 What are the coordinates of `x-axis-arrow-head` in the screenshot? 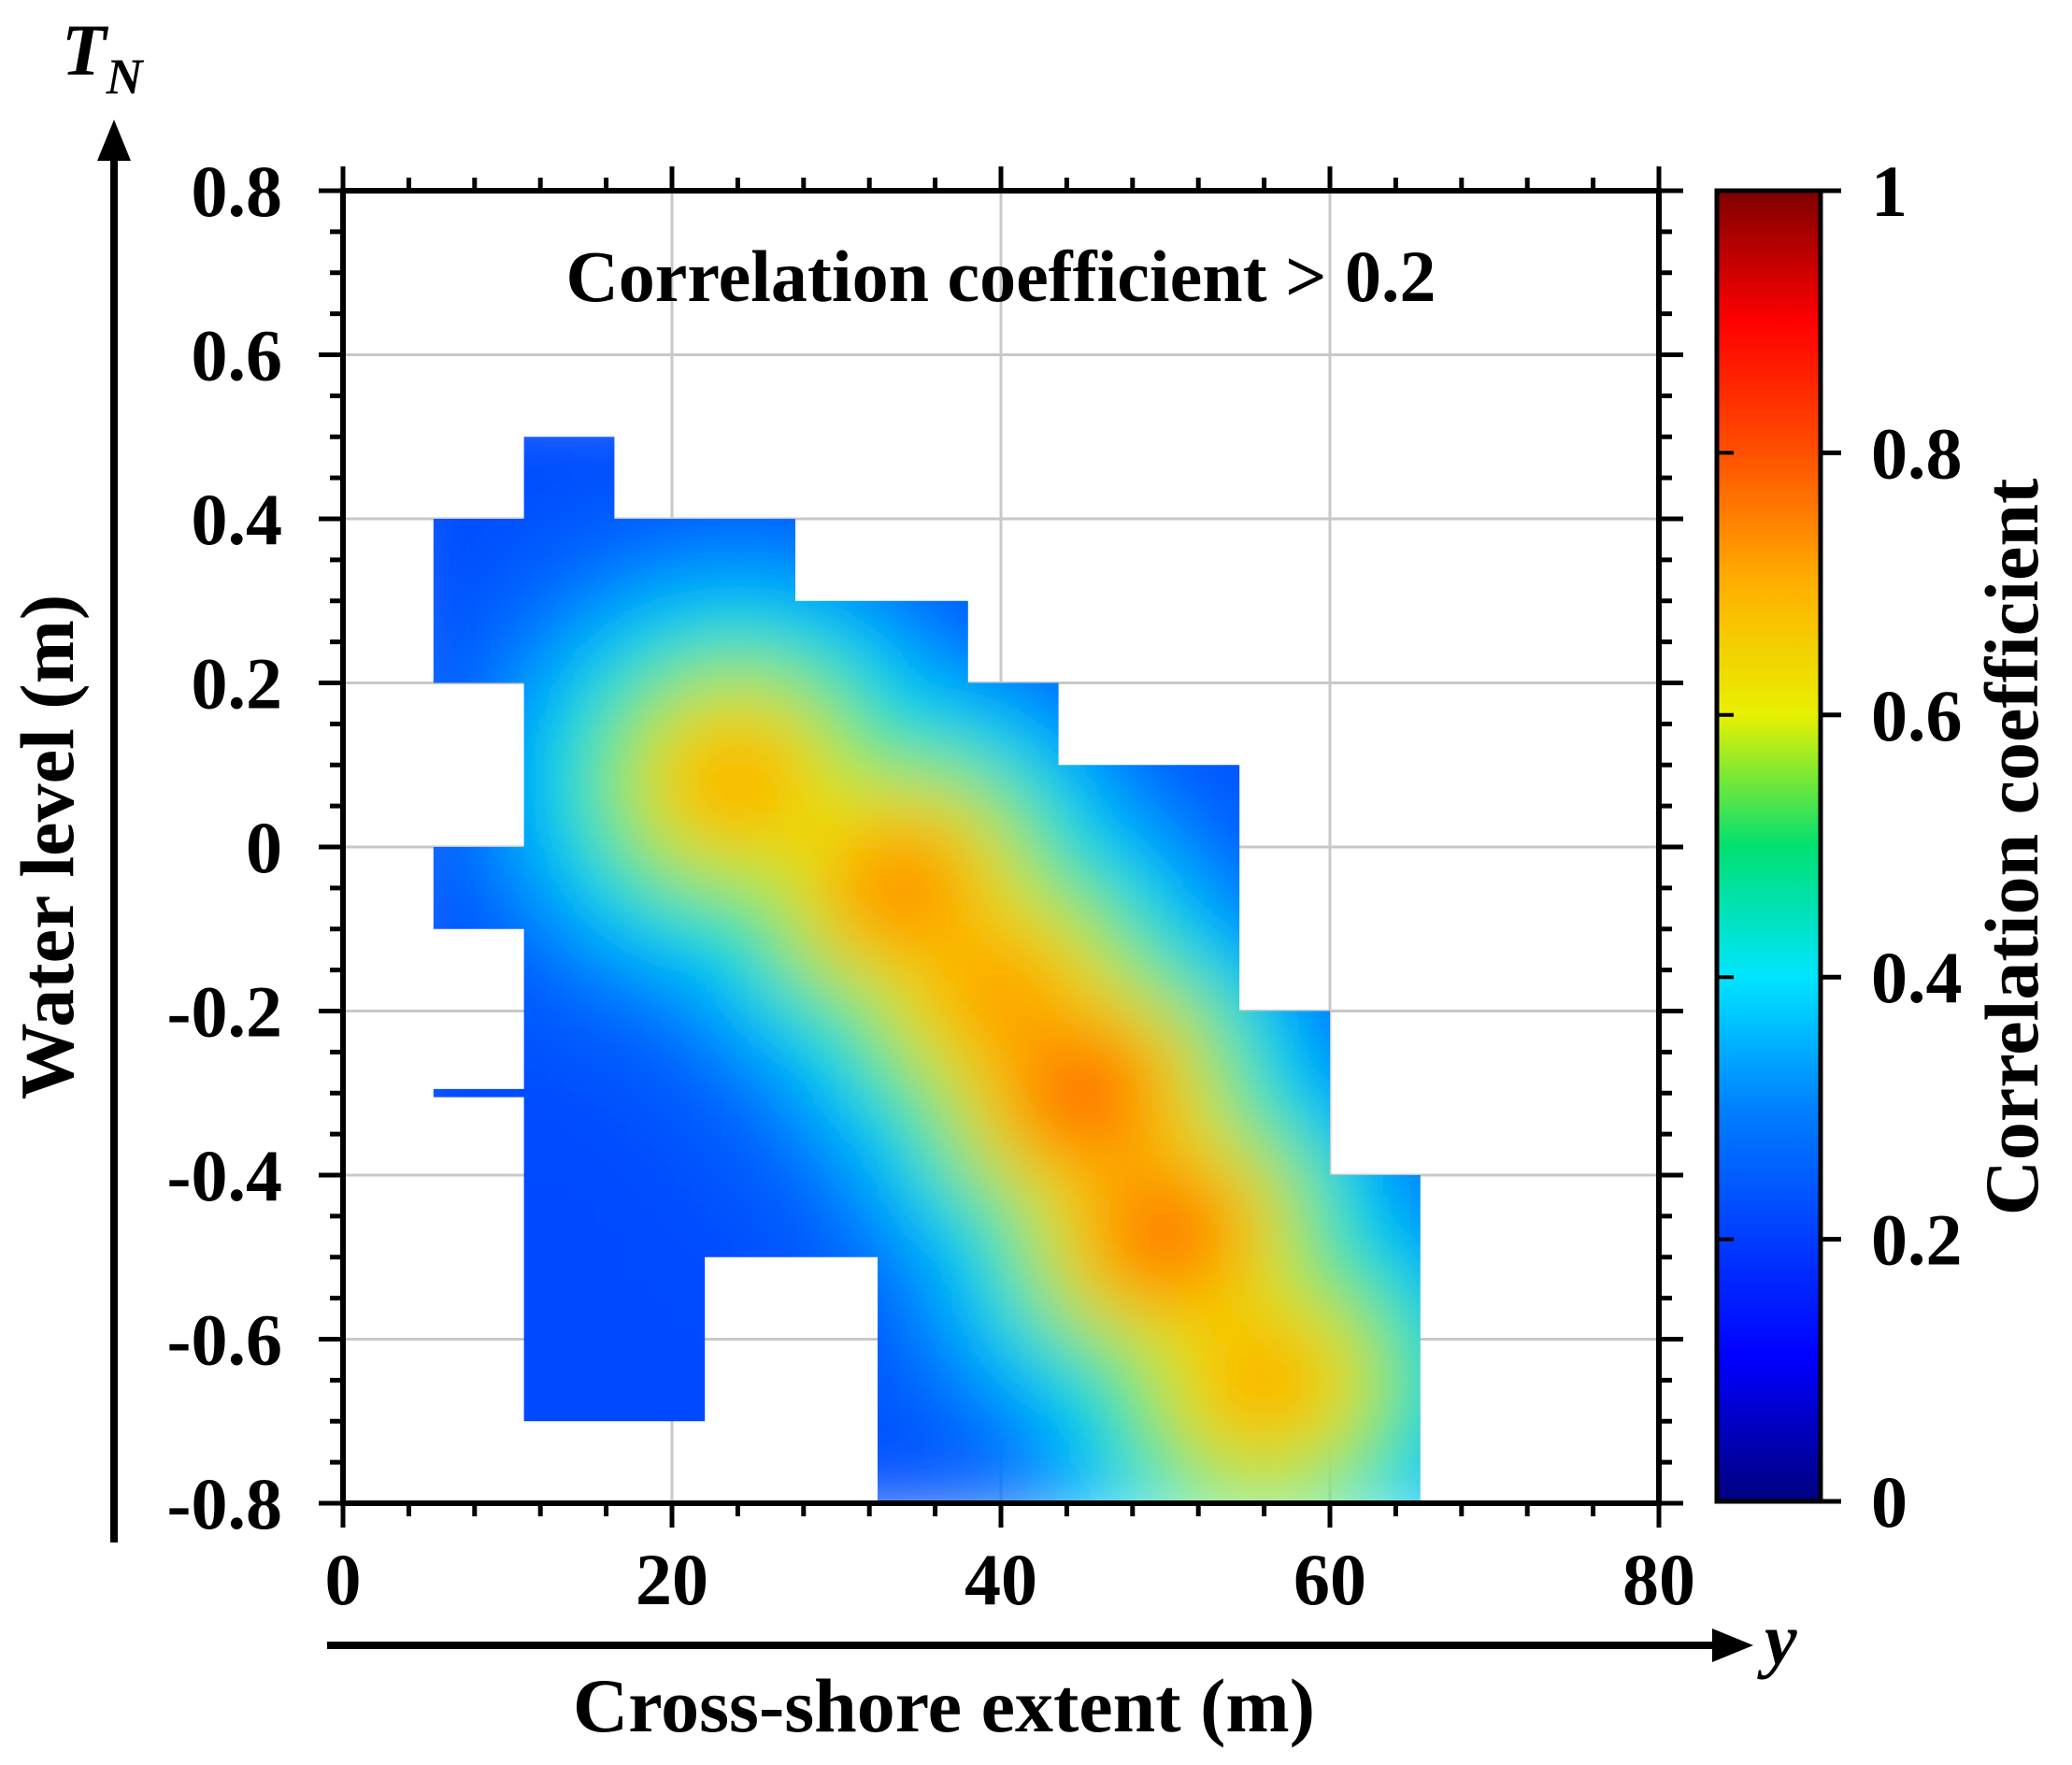 It's located at (1732, 1645).